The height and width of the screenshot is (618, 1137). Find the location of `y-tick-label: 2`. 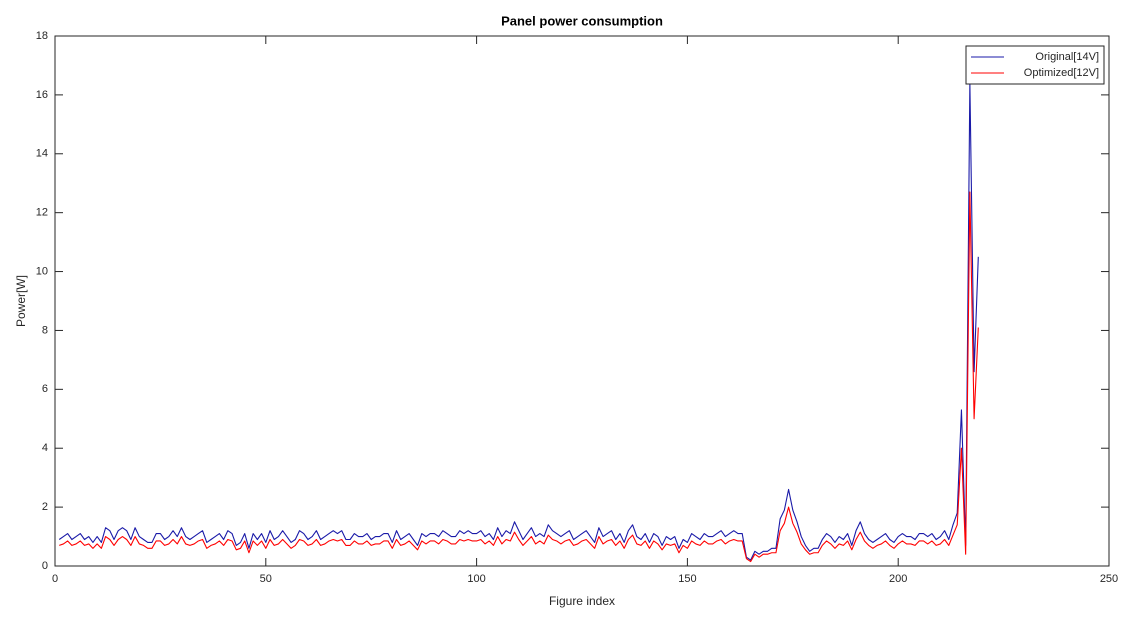

y-tick-label: 2 is located at coordinates (45, 507).